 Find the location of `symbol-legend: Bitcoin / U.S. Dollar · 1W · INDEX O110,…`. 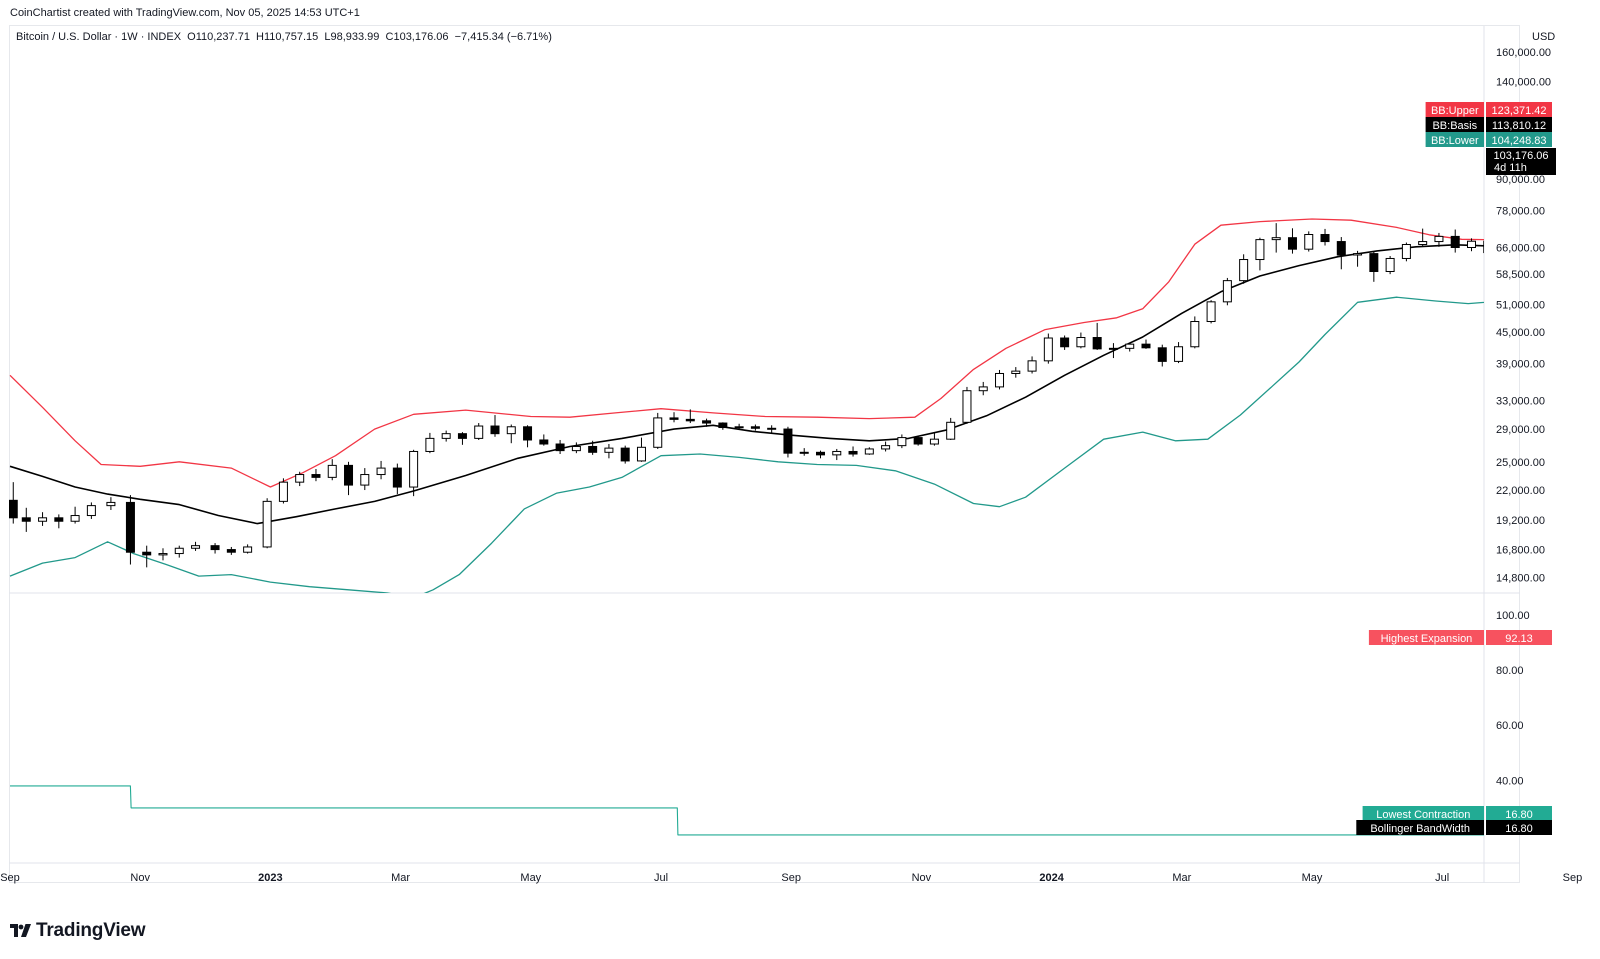

symbol-legend: Bitcoin / U.S. Dollar · 1W · INDEX O110,… is located at coordinates (284, 37).